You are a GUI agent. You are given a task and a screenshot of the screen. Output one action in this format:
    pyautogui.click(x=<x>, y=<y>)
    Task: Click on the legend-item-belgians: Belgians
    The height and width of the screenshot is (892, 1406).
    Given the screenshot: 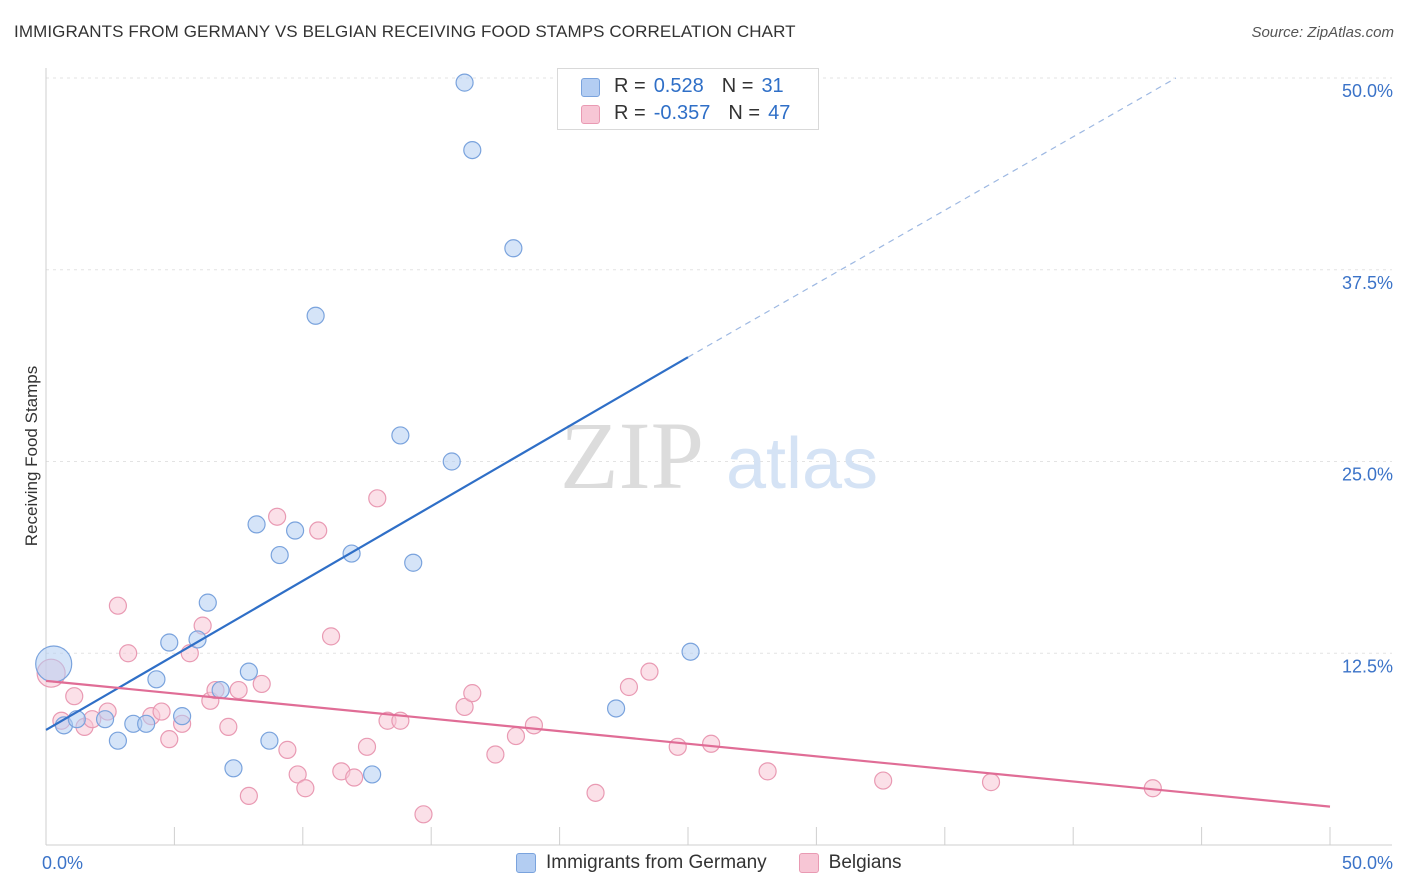 What is the action you would take?
    pyautogui.click(x=850, y=863)
    